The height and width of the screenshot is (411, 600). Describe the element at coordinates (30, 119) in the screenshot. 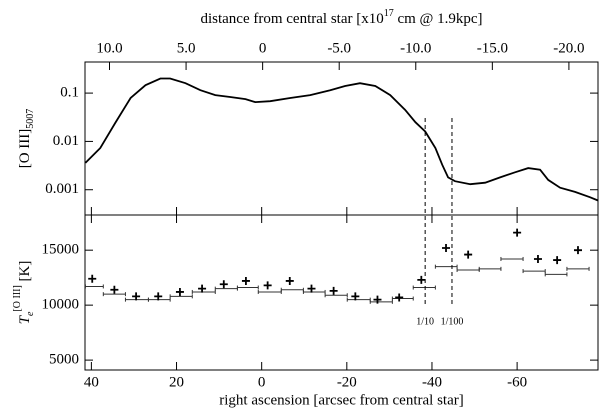

I see `label-sub: 5007` at that location.